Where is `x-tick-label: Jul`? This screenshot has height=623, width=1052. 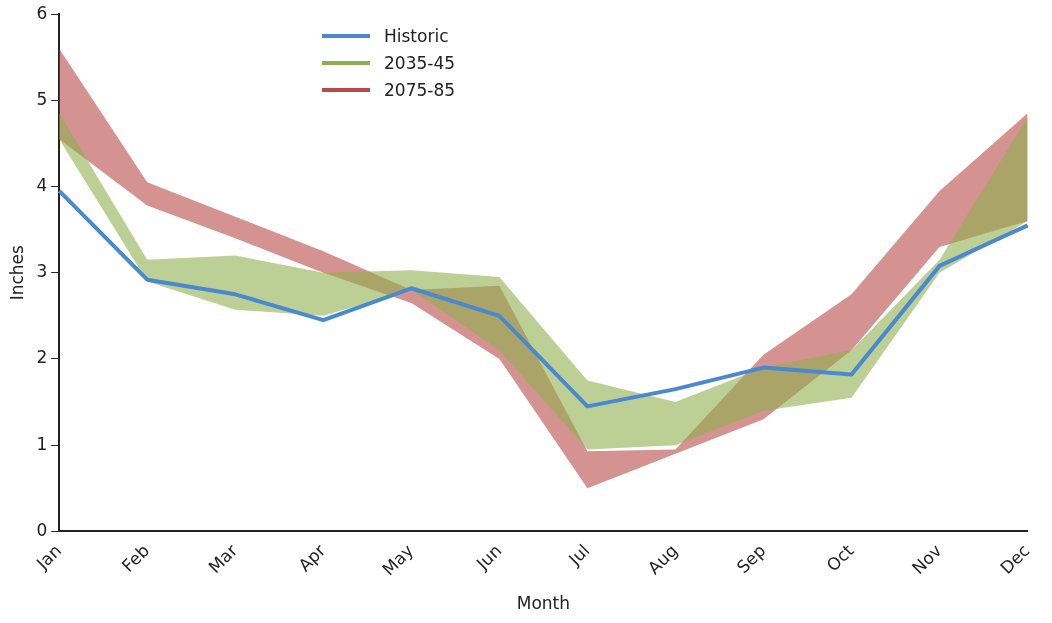
x-tick-label: Jul is located at coordinates (579, 555).